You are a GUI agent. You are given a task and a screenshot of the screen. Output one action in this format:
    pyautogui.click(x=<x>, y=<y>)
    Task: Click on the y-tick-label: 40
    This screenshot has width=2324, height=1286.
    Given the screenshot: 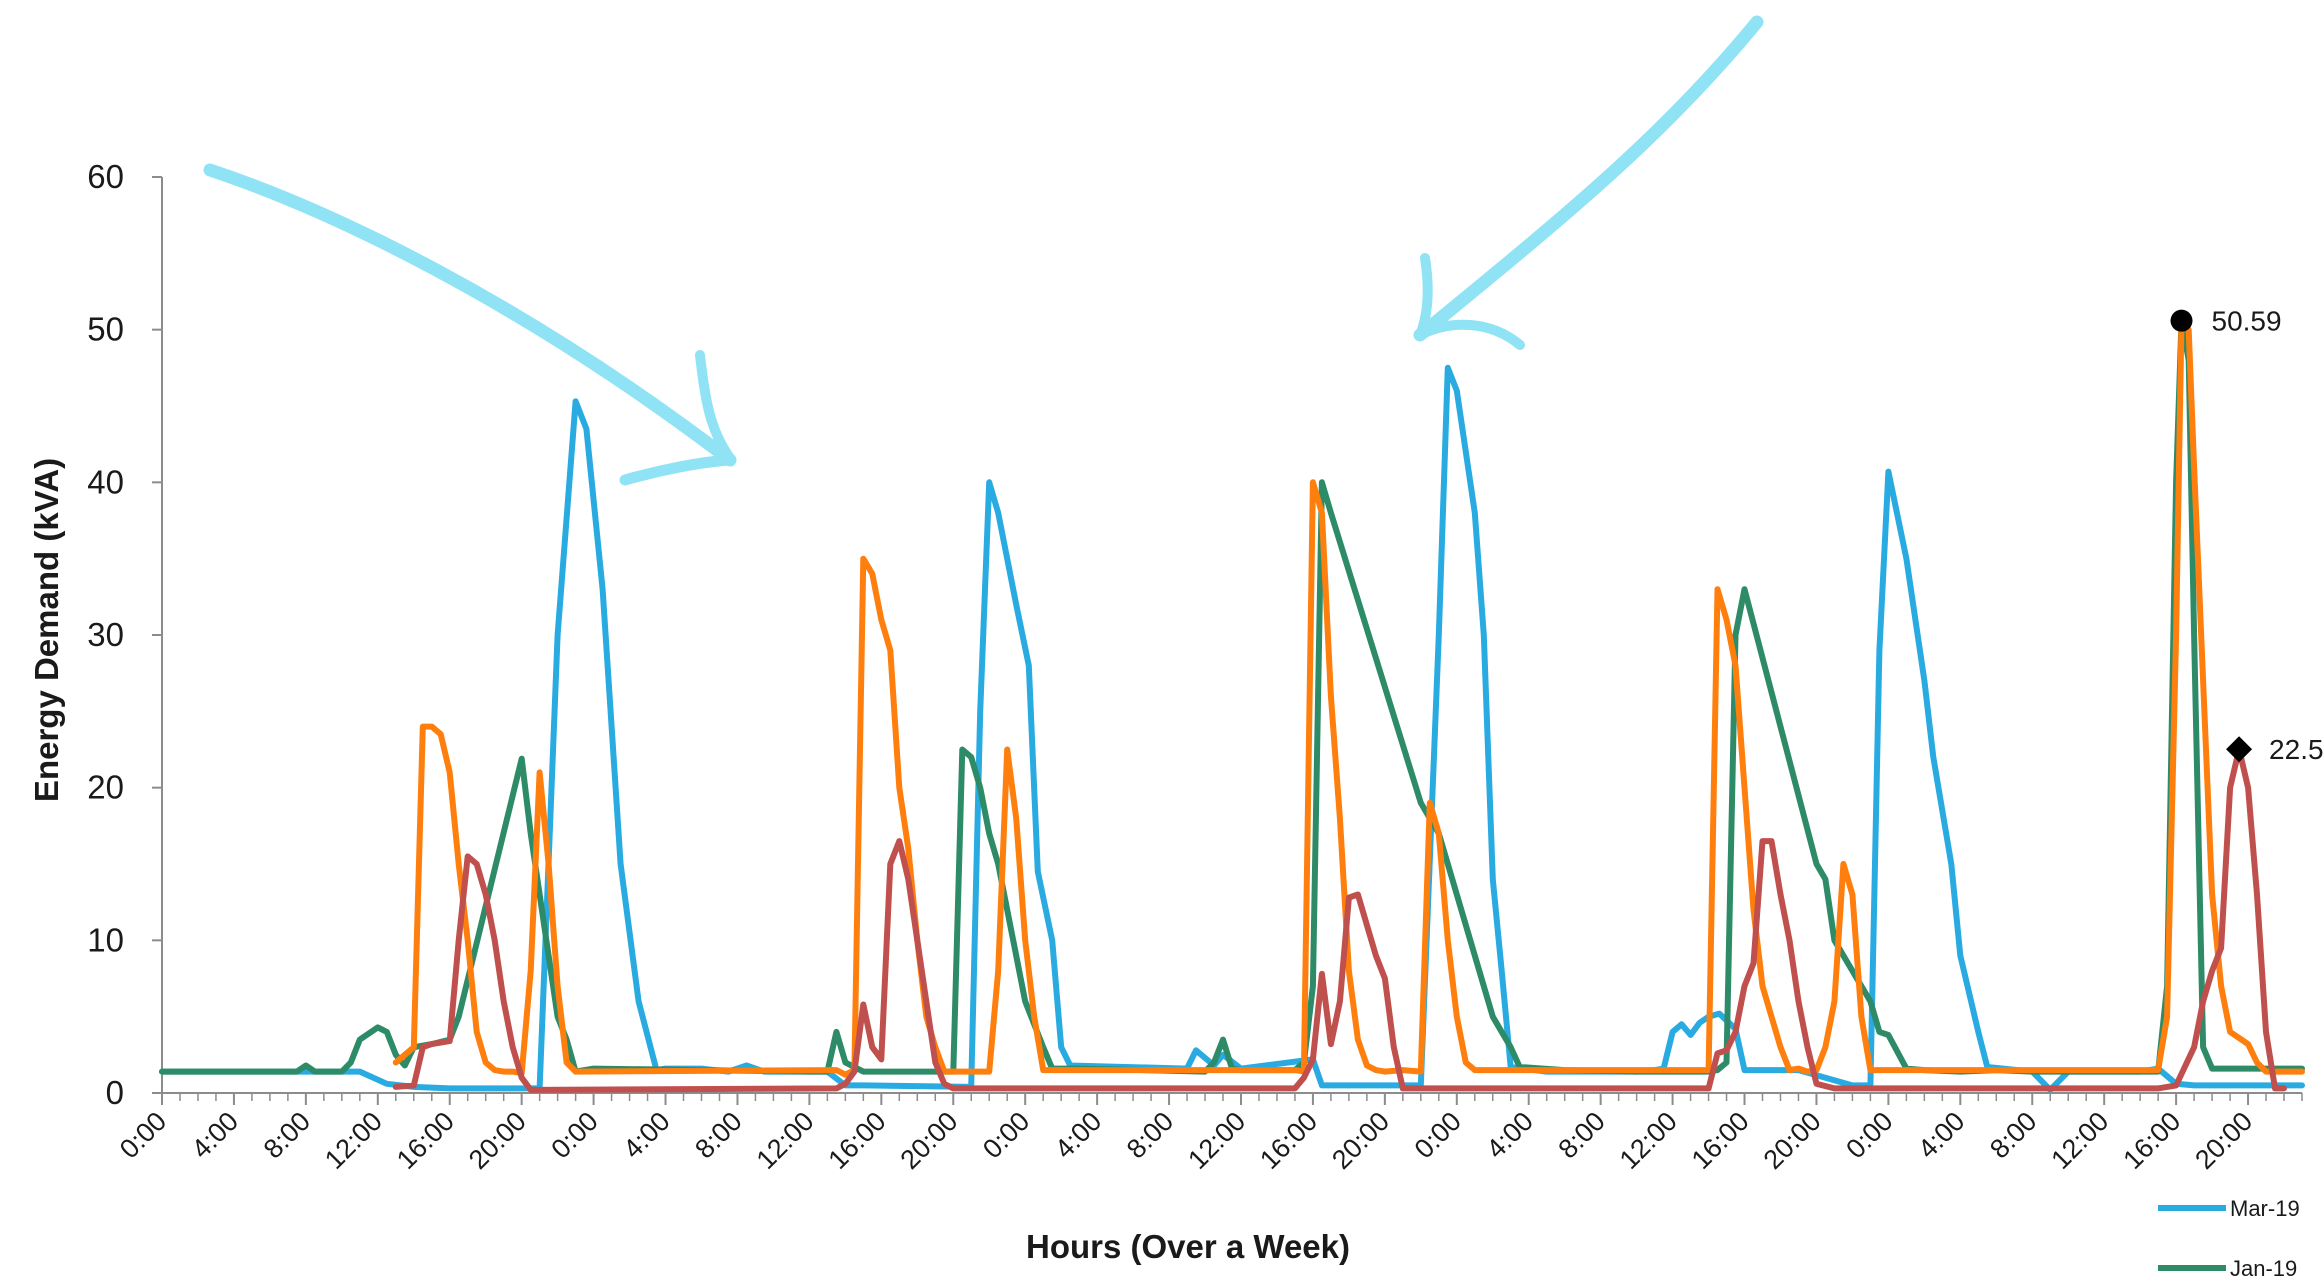 What is the action you would take?
    pyautogui.click(x=105, y=481)
    